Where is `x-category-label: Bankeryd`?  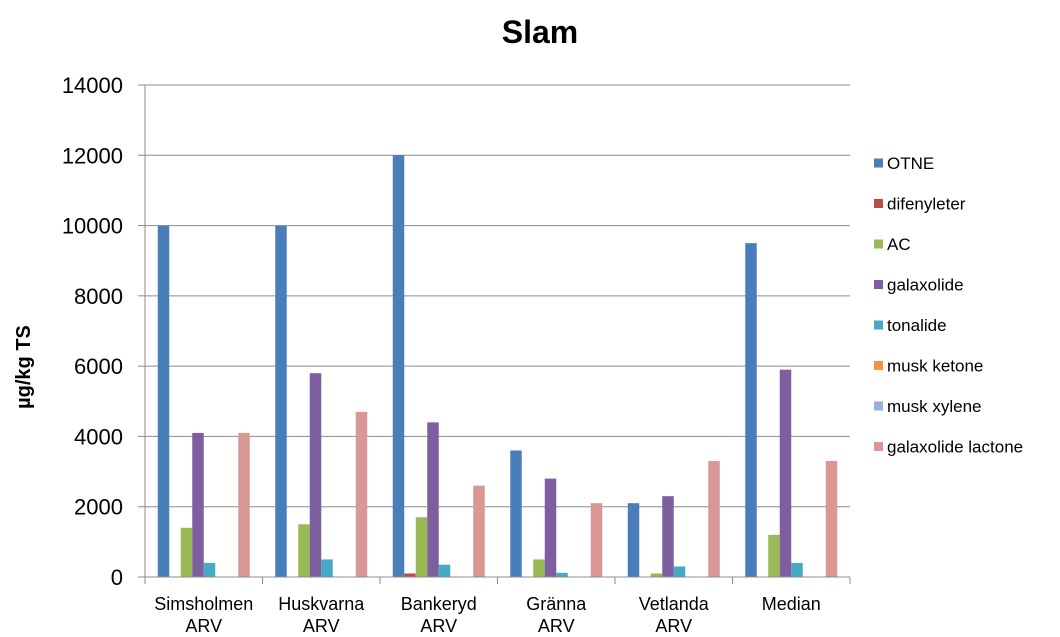
x-category-label: Bankeryd is located at coordinates (439, 604).